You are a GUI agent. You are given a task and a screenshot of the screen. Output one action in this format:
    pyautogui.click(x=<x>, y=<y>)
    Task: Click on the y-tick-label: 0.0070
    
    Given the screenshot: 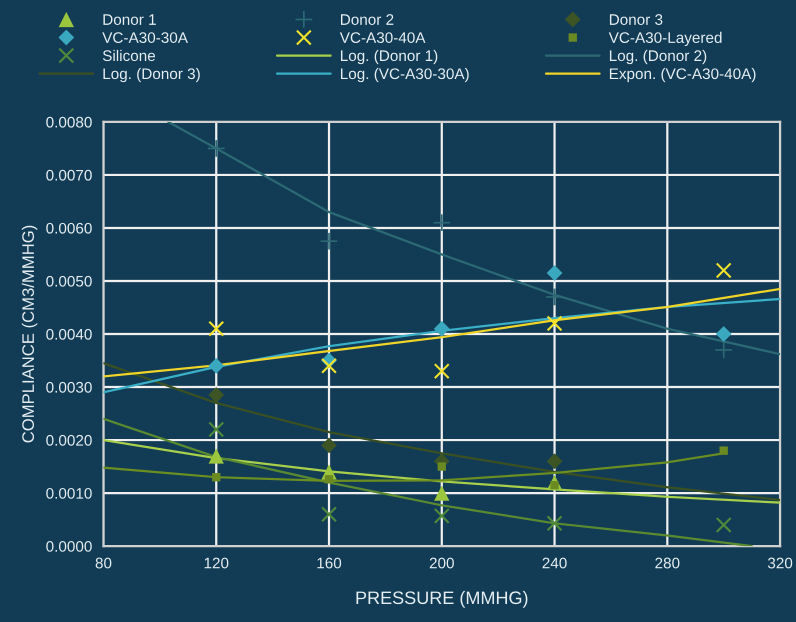 What is the action you would take?
    pyautogui.click(x=69, y=175)
    